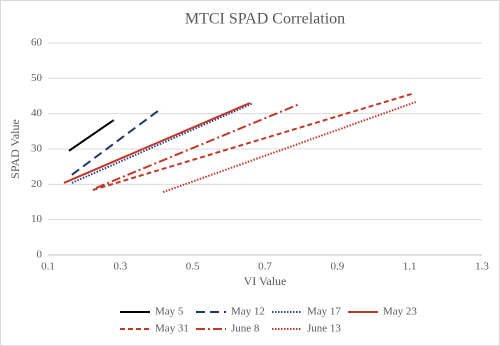  I want to click on legend-label: May 31, so click(172, 329).